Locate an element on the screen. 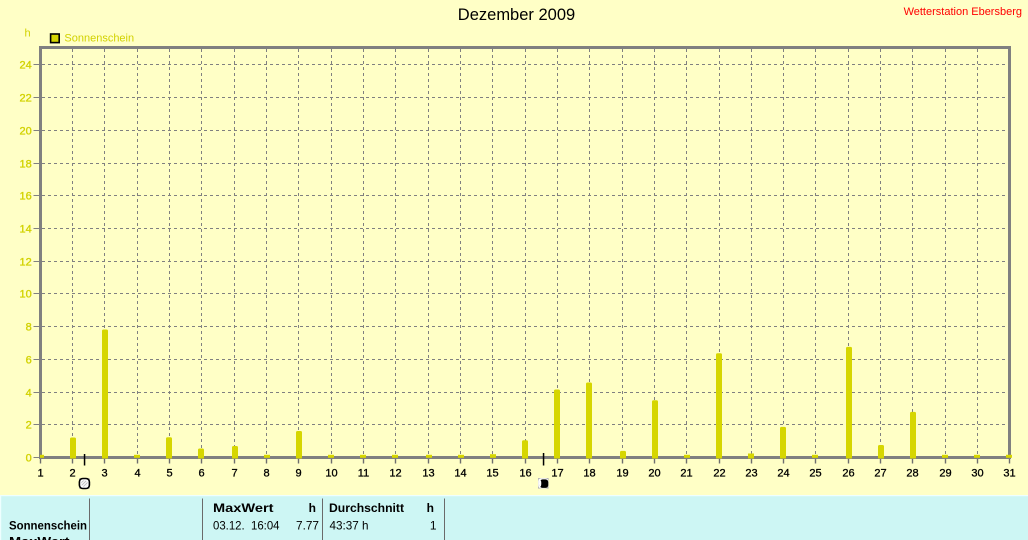  svg-text: 31 is located at coordinates (1009, 474).